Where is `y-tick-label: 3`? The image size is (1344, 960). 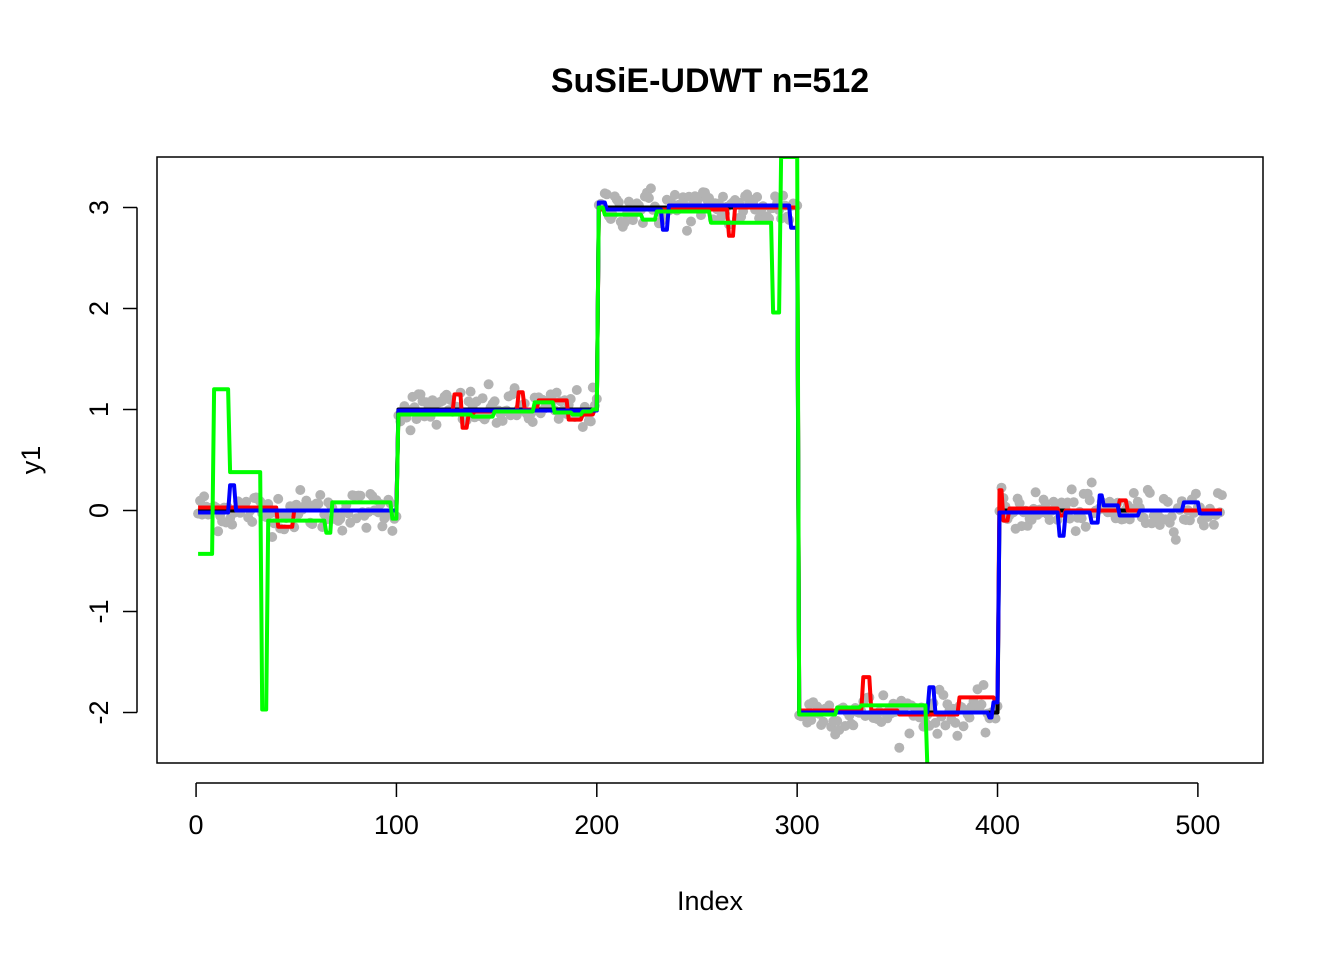 y-tick-label: 3 is located at coordinates (99, 207).